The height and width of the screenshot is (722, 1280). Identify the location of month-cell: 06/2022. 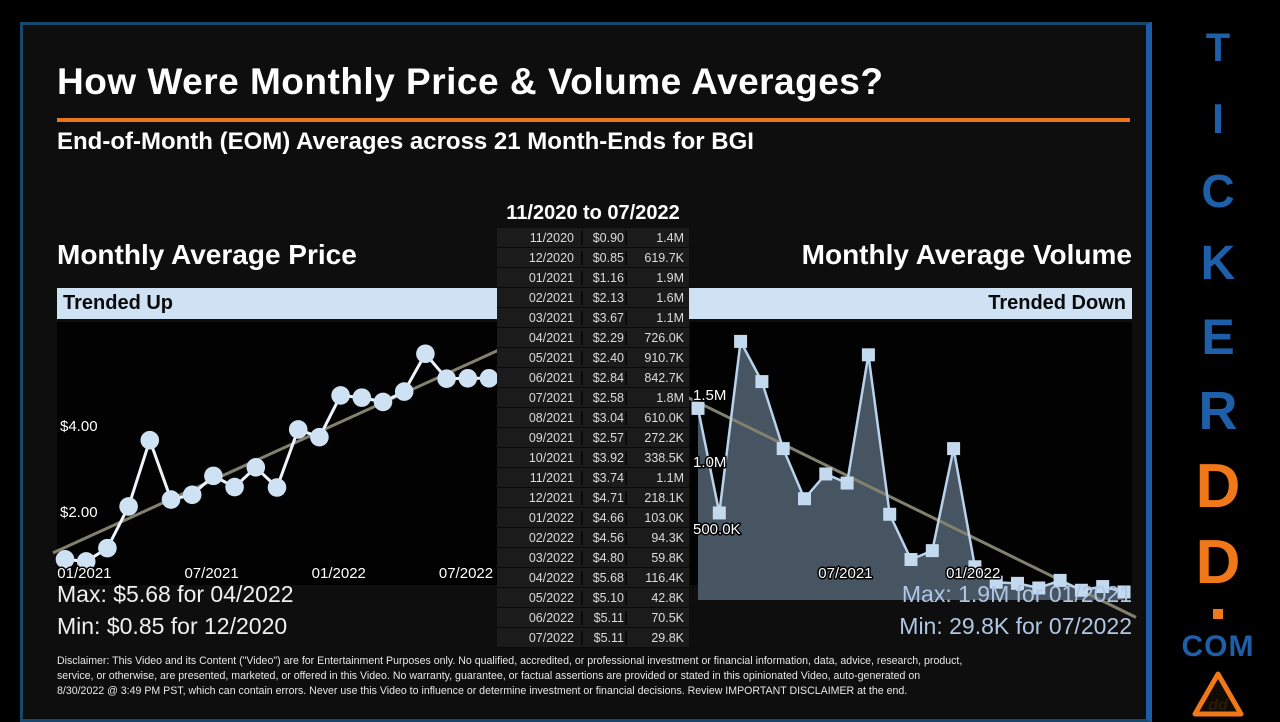
(551, 617).